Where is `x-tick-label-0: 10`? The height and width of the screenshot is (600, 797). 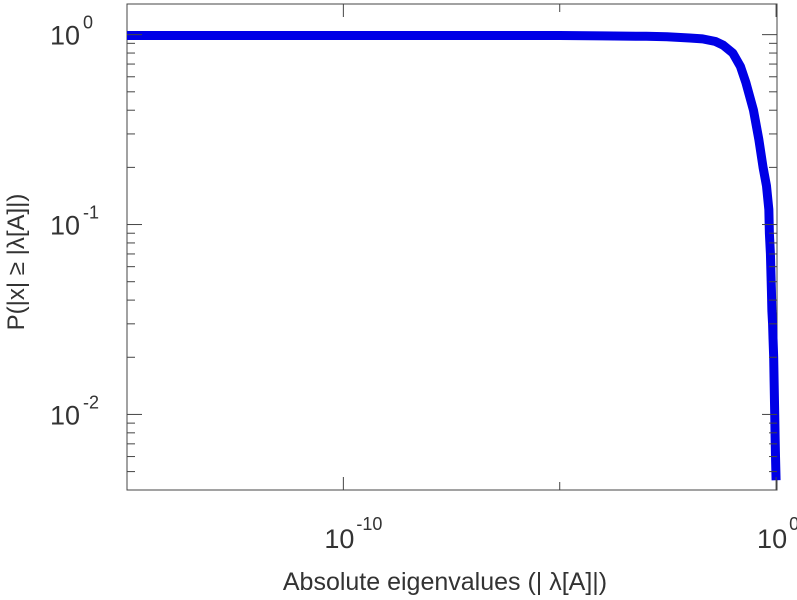 x-tick-label-0: 10 is located at coordinates (339, 539).